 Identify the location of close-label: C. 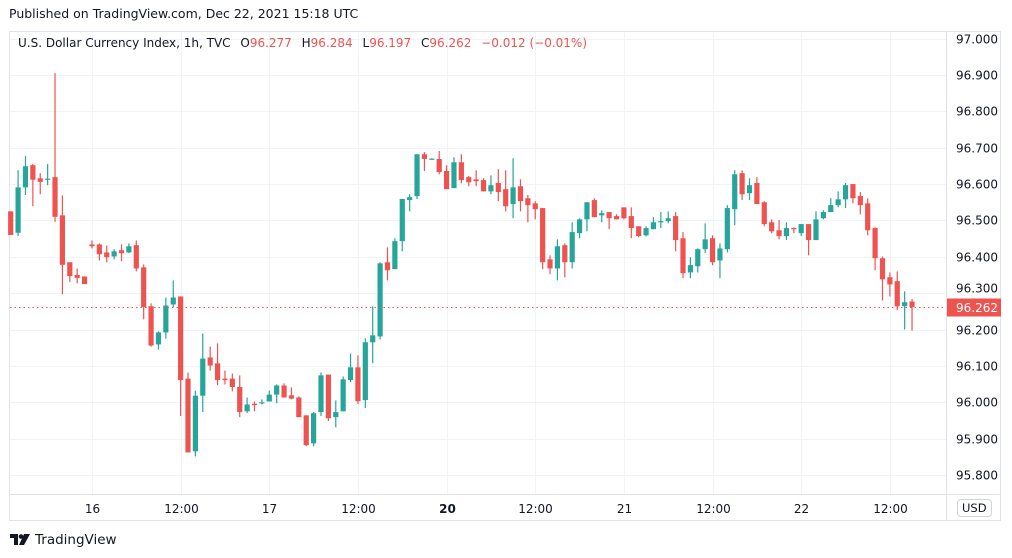
(425, 43).